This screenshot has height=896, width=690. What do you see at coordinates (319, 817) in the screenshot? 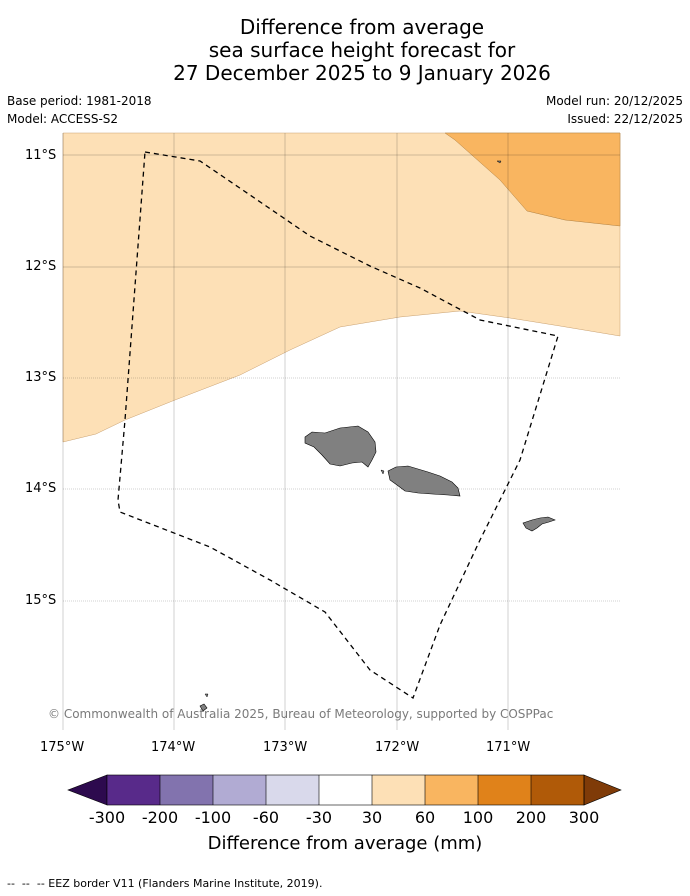
I see `colorbar-tick: -30` at bounding box center [319, 817].